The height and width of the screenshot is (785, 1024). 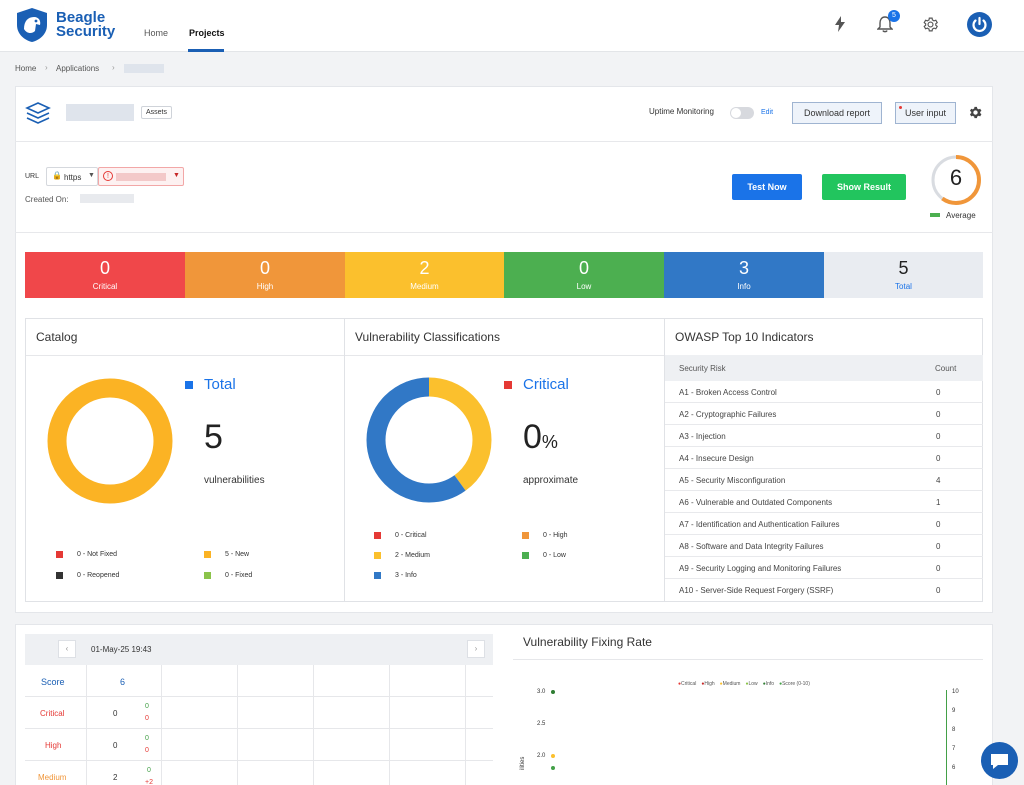 What do you see at coordinates (744, 337) in the screenshot?
I see `owasp-title: OWASP Top 10 Indicators` at bounding box center [744, 337].